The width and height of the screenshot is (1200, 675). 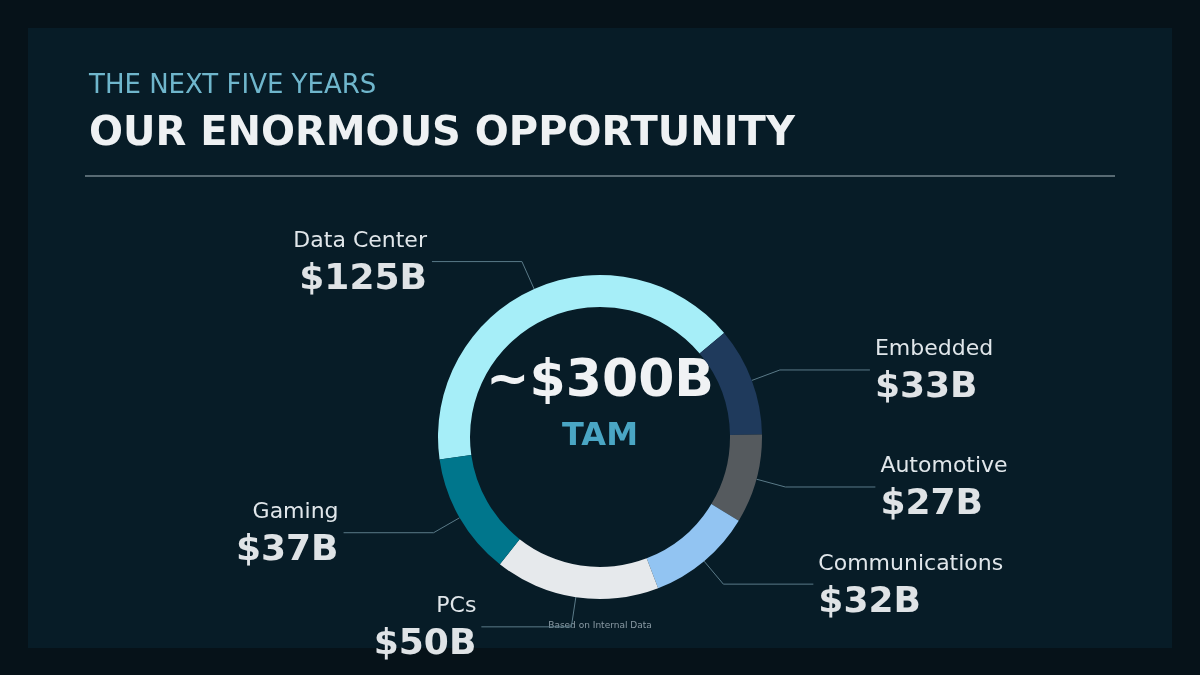 What do you see at coordinates (425, 642) in the screenshot?
I see `data-label: $50B` at bounding box center [425, 642].